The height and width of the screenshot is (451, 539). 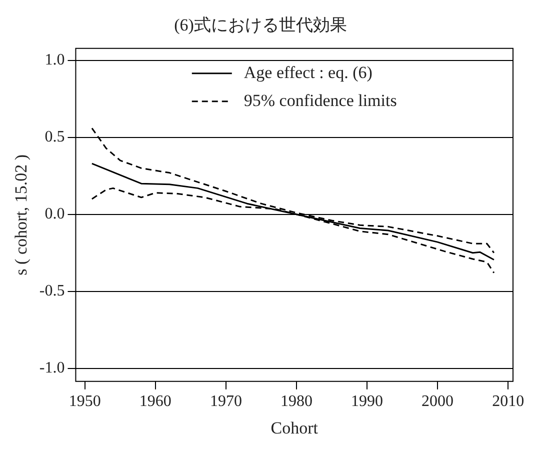 I want to click on x-axis-title: Cohort, so click(x=294, y=428).